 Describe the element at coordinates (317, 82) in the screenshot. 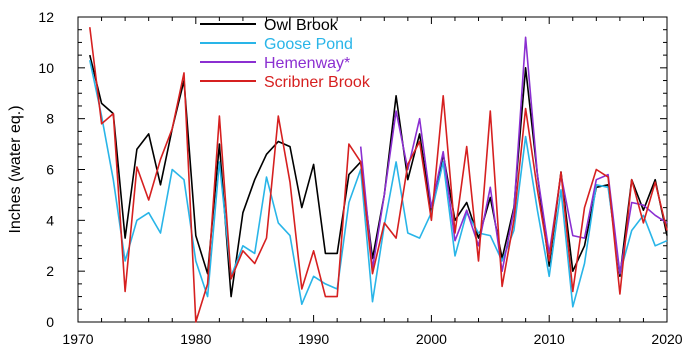

I see `legend-label-scribner-brook: Scribner Brook` at that location.